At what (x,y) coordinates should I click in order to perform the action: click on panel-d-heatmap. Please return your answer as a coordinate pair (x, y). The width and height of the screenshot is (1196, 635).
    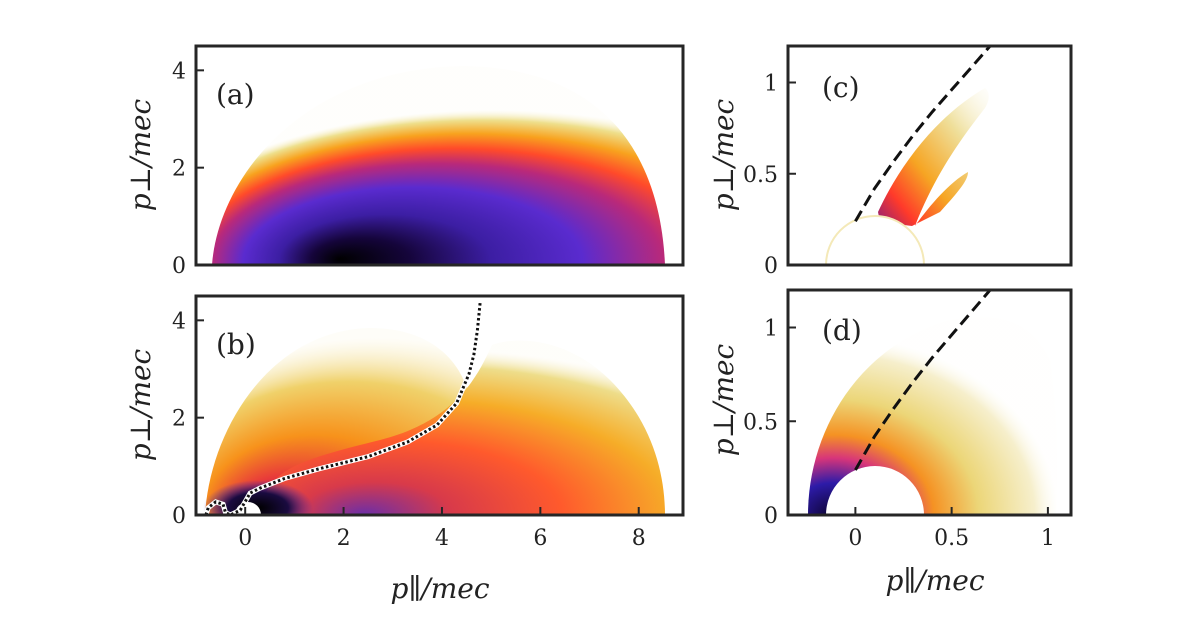
    Looking at the image, I should click on (933, 402).